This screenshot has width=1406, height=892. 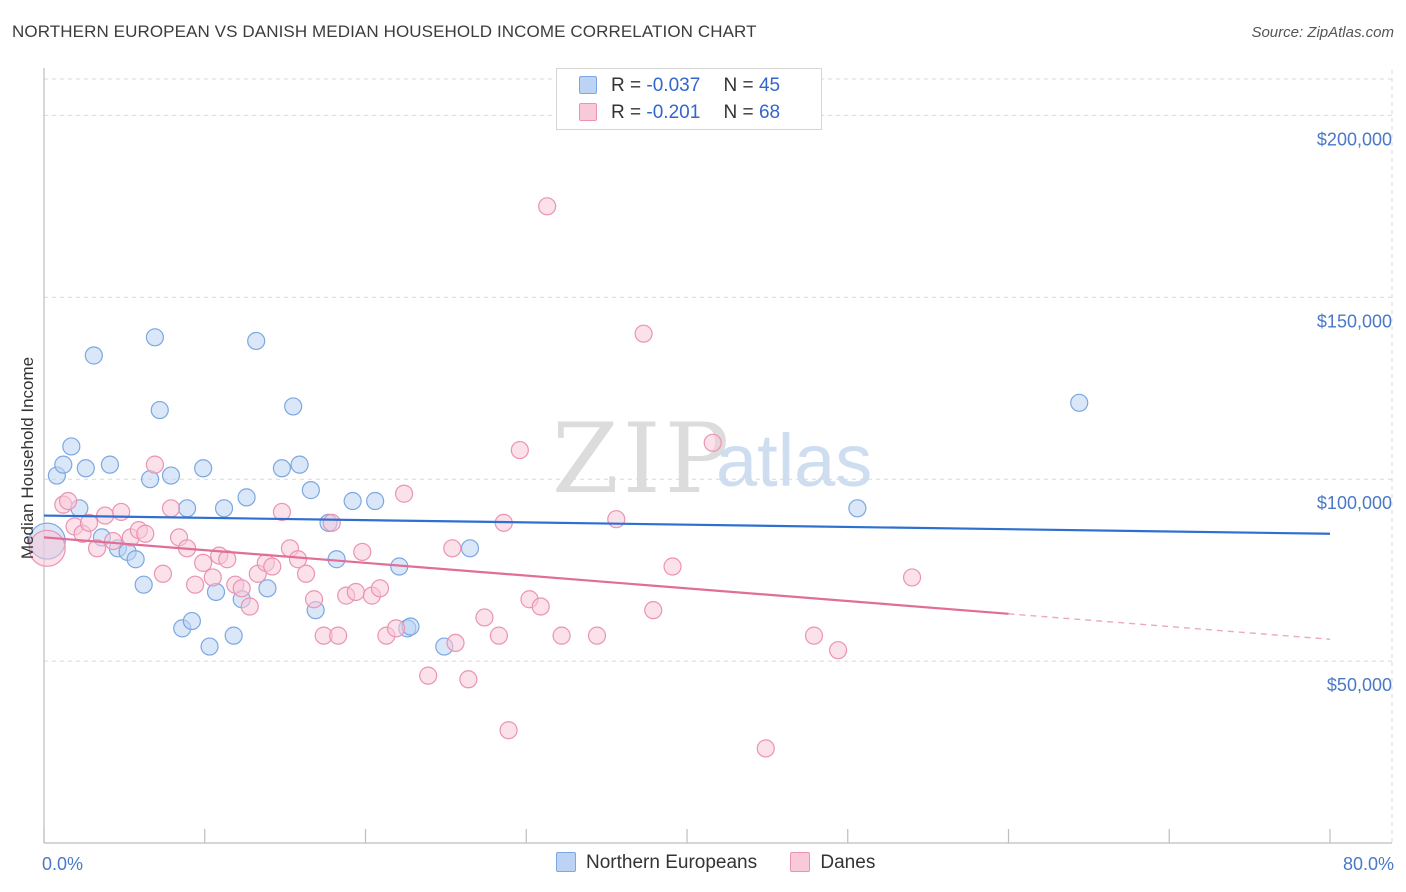 I want to click on legend-n-value: 45, so click(x=769, y=85).